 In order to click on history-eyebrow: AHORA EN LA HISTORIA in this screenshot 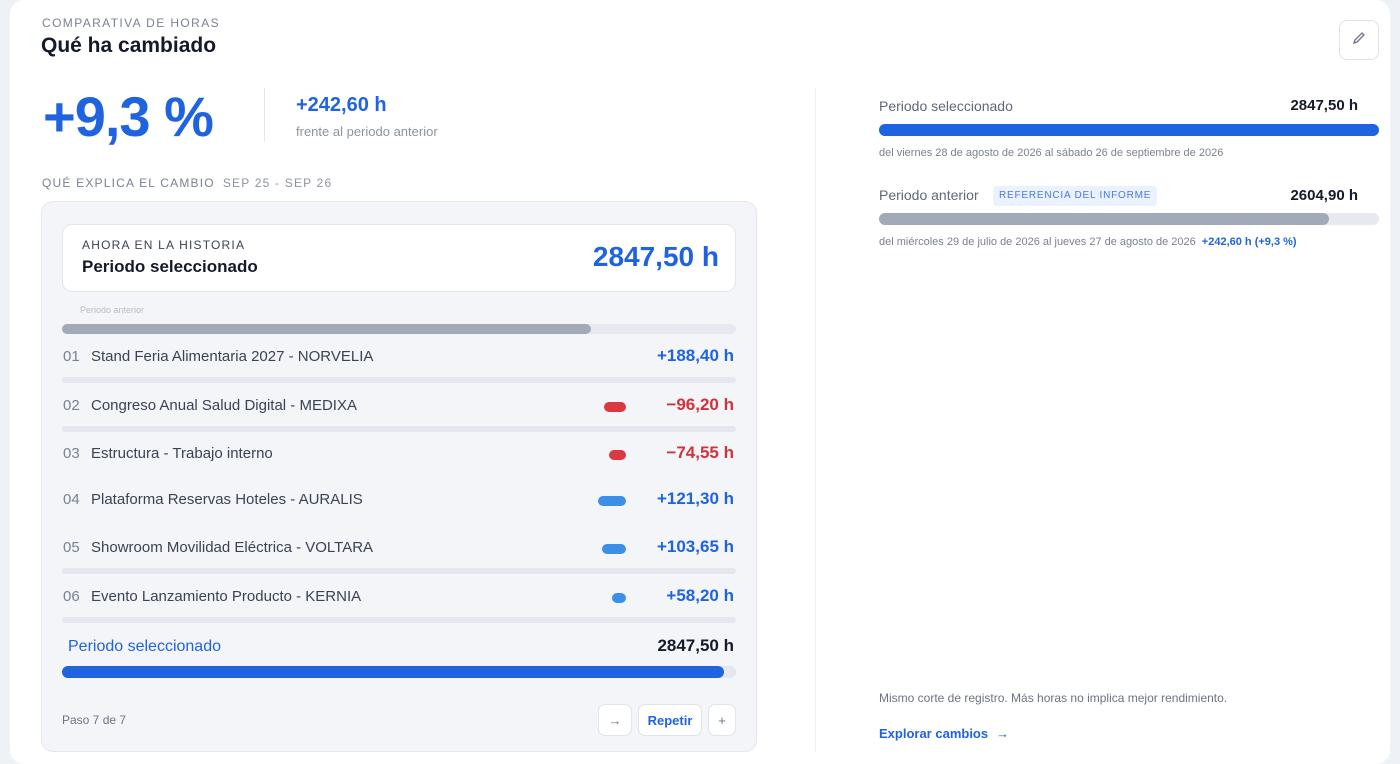, I will do `click(164, 245)`.